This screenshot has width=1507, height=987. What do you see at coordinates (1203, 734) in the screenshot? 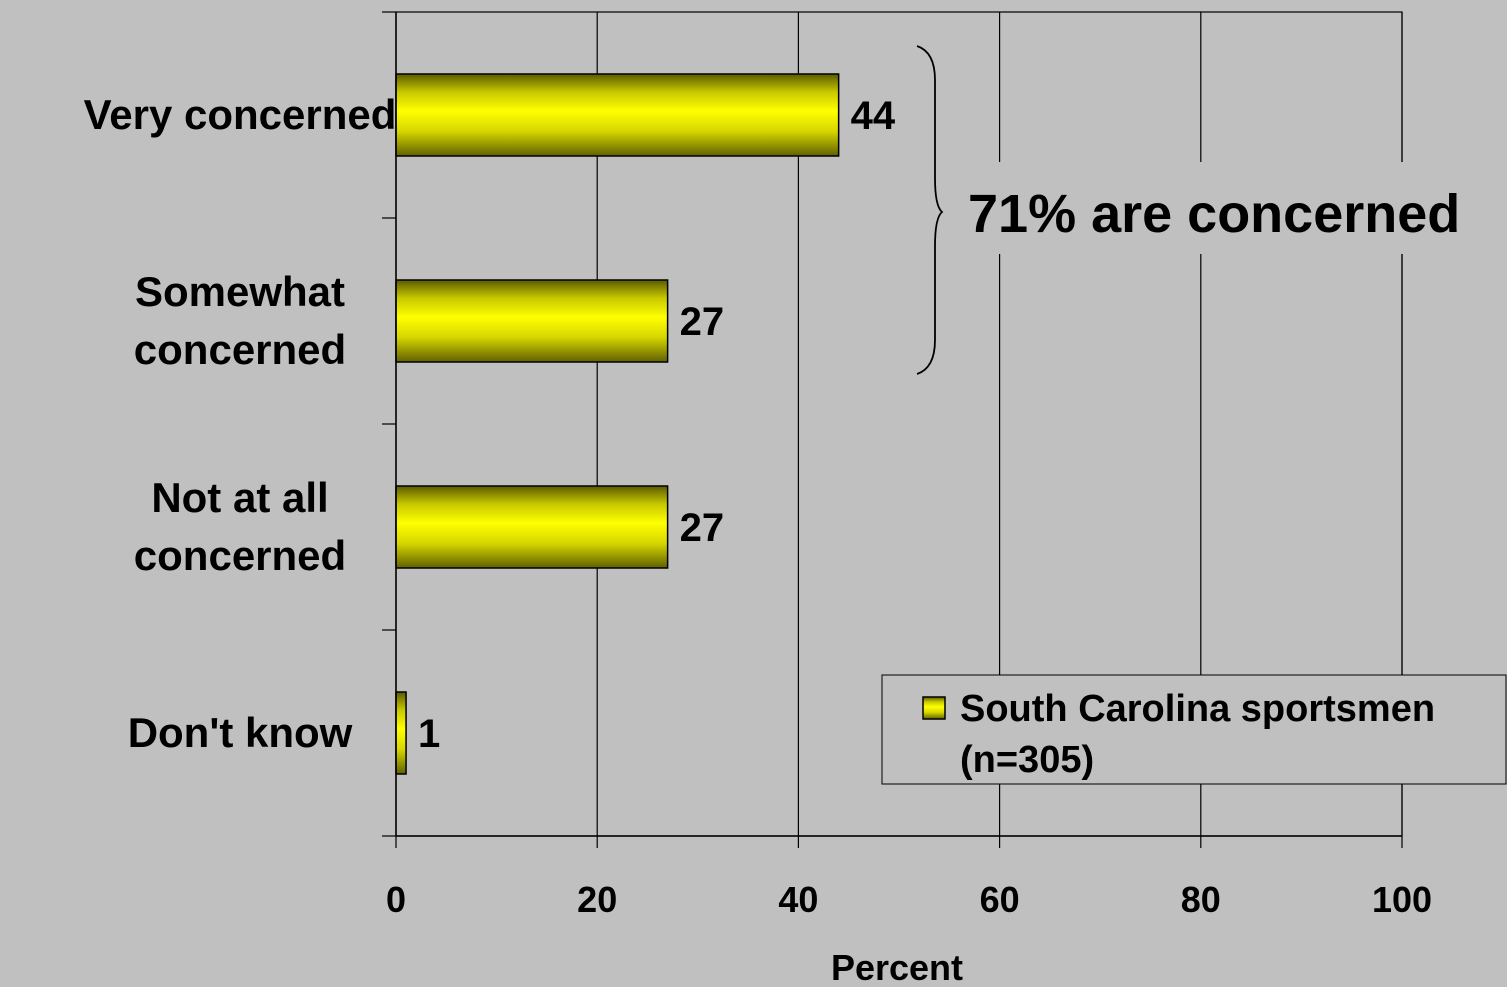
I see `legend-label: South Carolina sportsmen (n=305)` at bounding box center [1203, 734].